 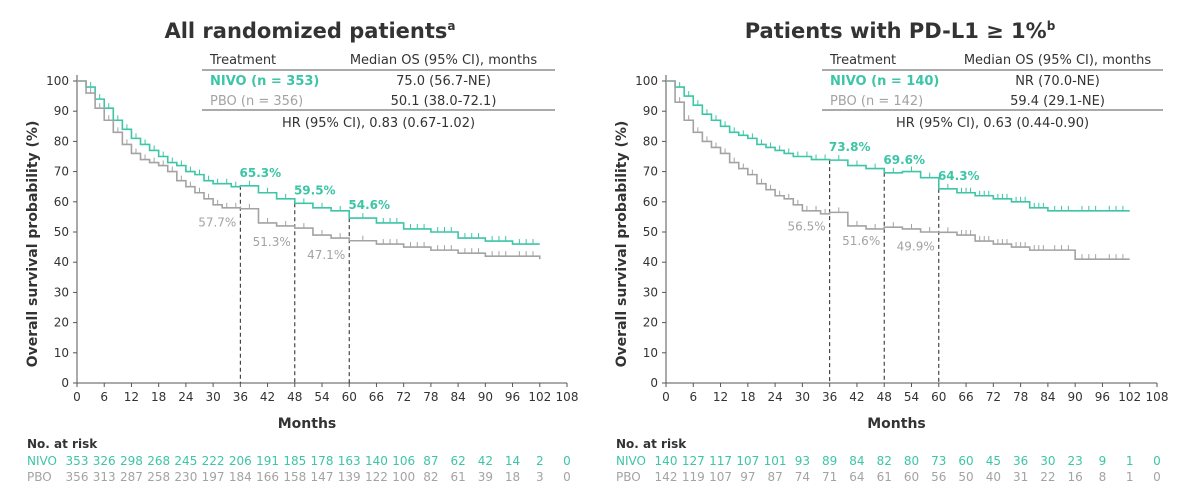 I want to click on at-risk-value-nivo: 245, so click(x=185, y=461).